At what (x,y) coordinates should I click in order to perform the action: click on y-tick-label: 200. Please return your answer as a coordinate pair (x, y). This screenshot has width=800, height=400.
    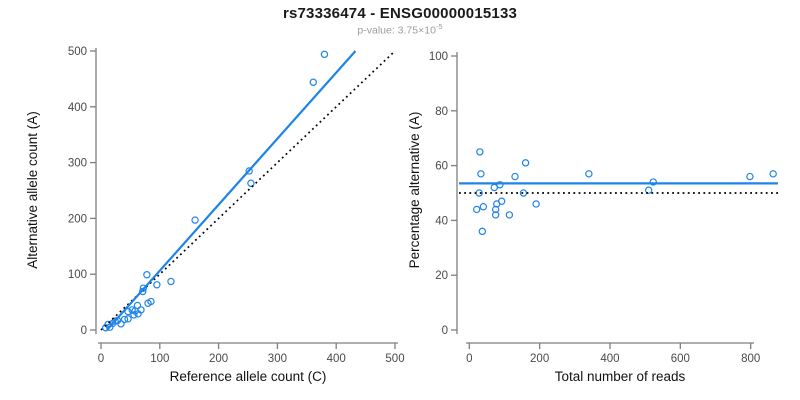
    Looking at the image, I should click on (77, 219).